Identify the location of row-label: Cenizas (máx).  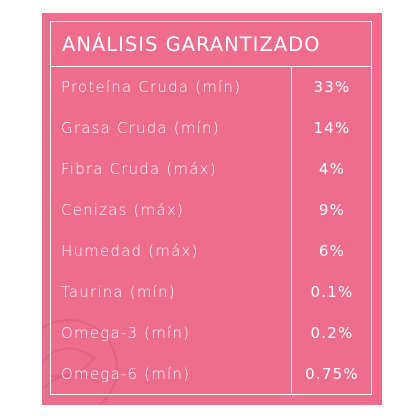
(123, 210).